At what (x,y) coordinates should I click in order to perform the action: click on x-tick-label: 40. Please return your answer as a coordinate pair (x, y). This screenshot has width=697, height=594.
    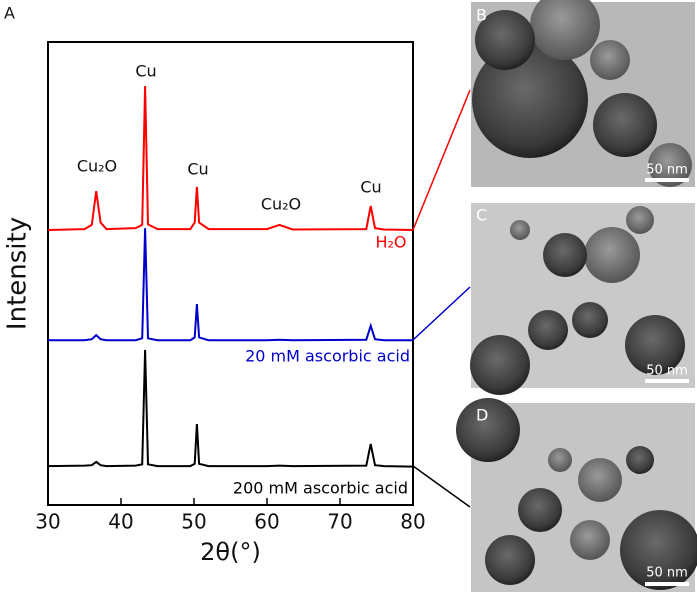
    Looking at the image, I should click on (120, 522).